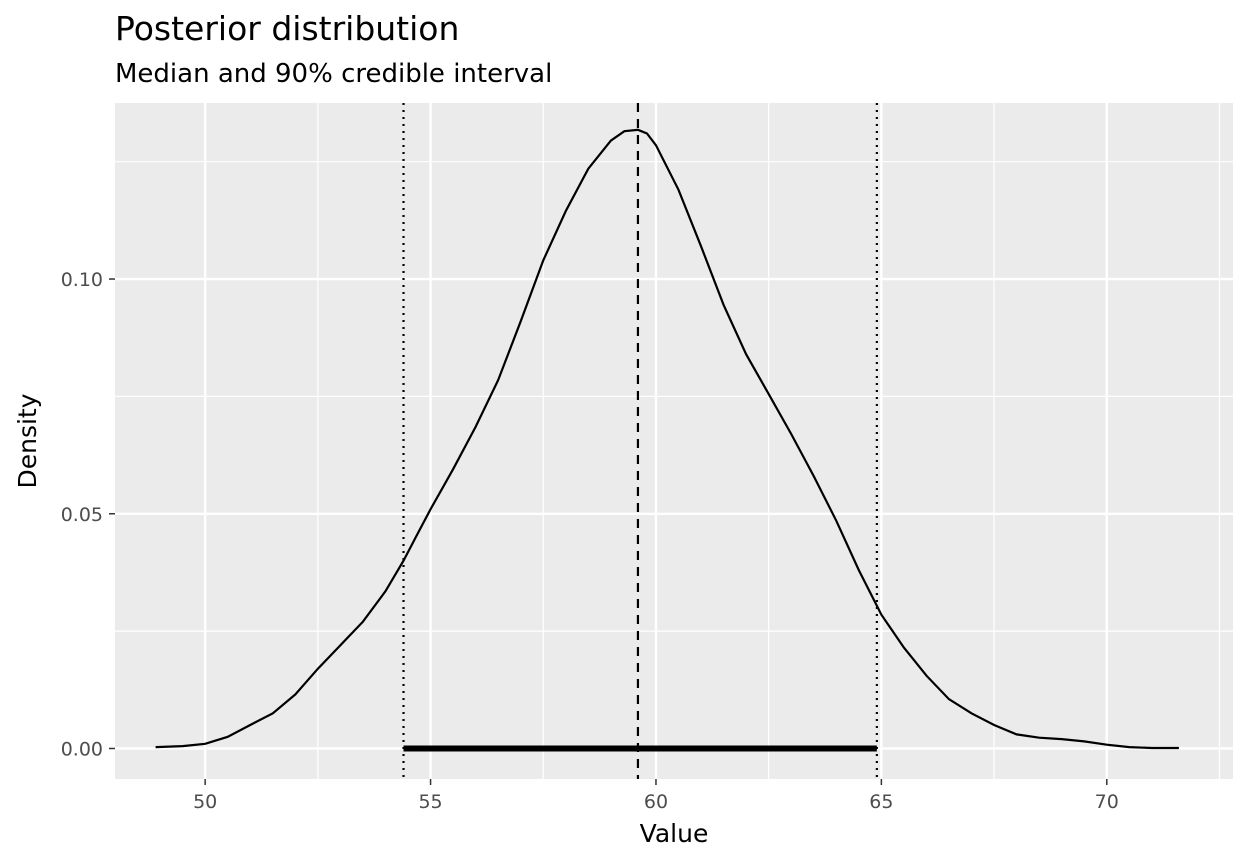 Image resolution: width=1248 pixels, height=864 pixels. I want to click on x-tick-label: 50, so click(205, 802).